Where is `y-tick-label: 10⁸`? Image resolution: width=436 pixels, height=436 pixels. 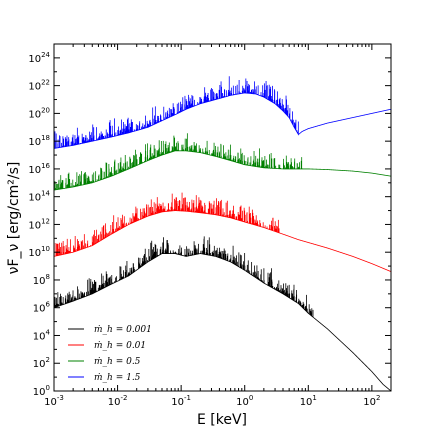
y-tick-label: 10⁸ is located at coordinates (41, 280).